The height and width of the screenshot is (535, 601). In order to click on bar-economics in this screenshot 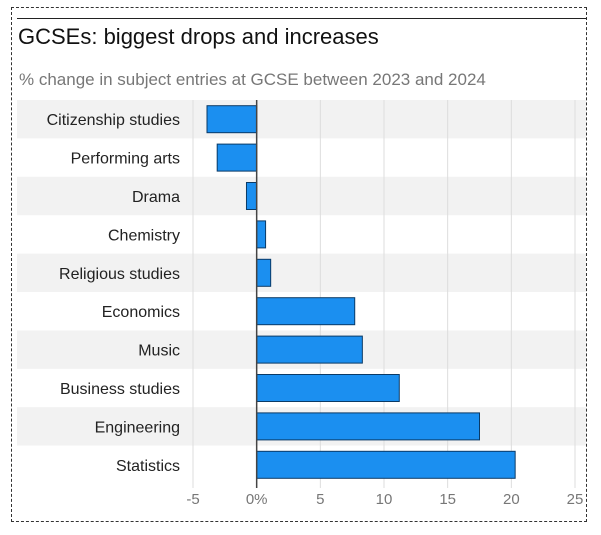, I will do `click(306, 311)`.